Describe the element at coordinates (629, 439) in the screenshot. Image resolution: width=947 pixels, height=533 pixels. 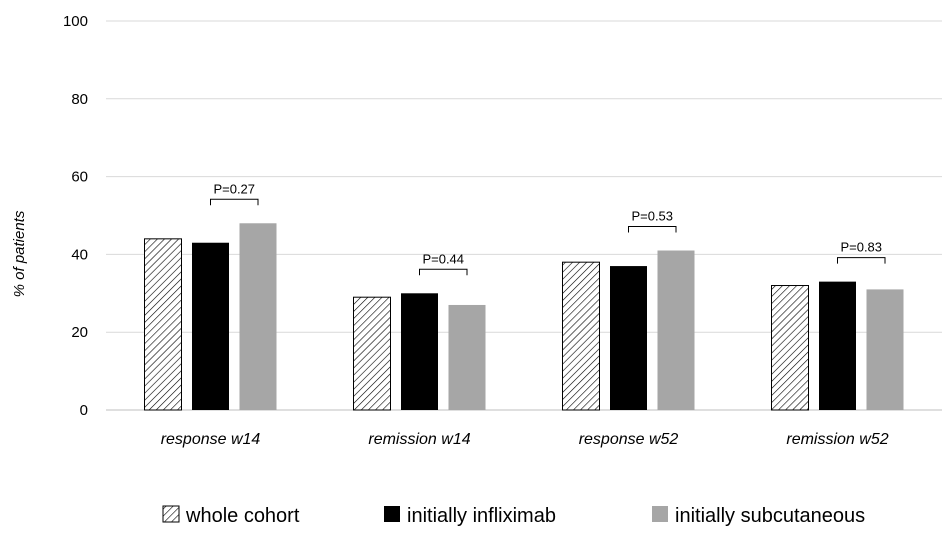
I see `x-category-label: response w52` at that location.